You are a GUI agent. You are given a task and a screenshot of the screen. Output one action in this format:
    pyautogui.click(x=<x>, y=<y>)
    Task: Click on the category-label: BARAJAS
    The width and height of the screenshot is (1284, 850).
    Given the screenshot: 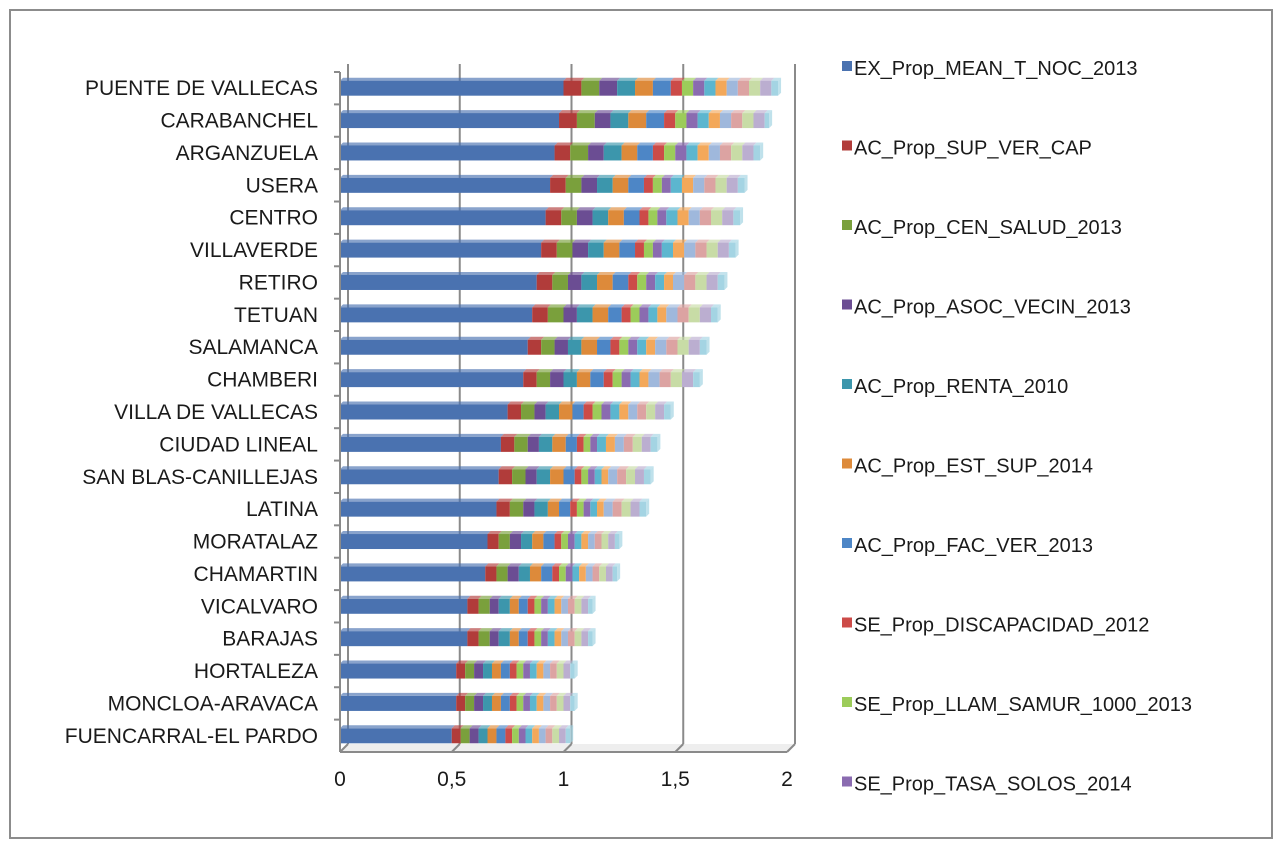 What is the action you would take?
    pyautogui.click(x=270, y=639)
    